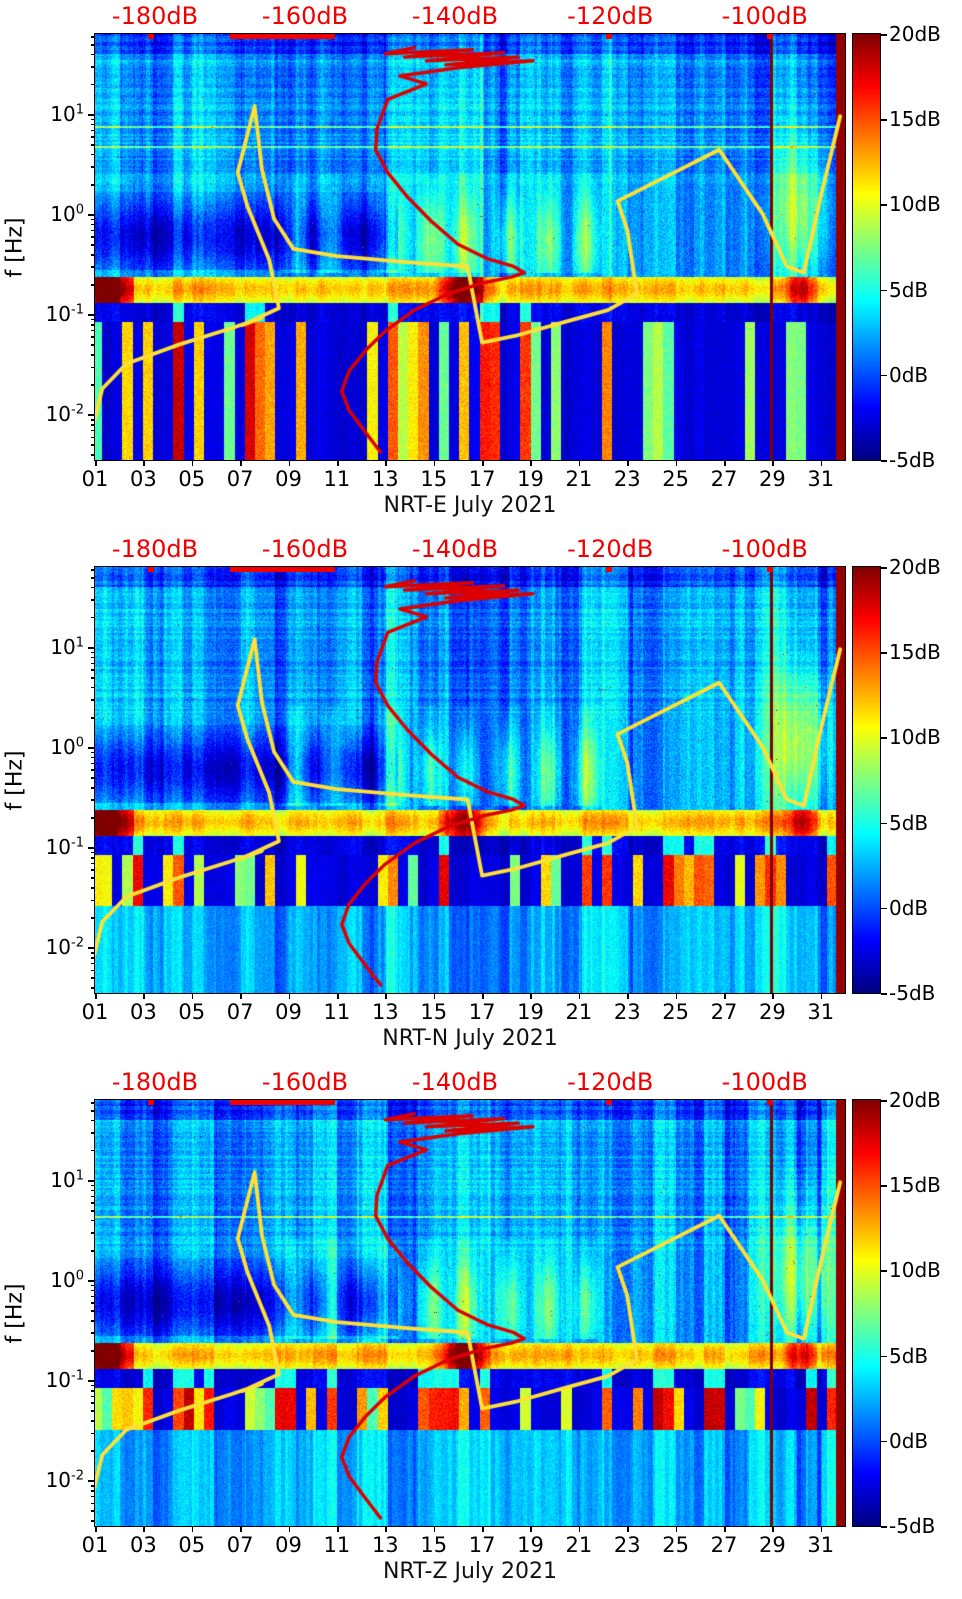 This screenshot has width=962, height=1599. I want to click on colorbar-tick-label: -5dB, so click(912, 460).